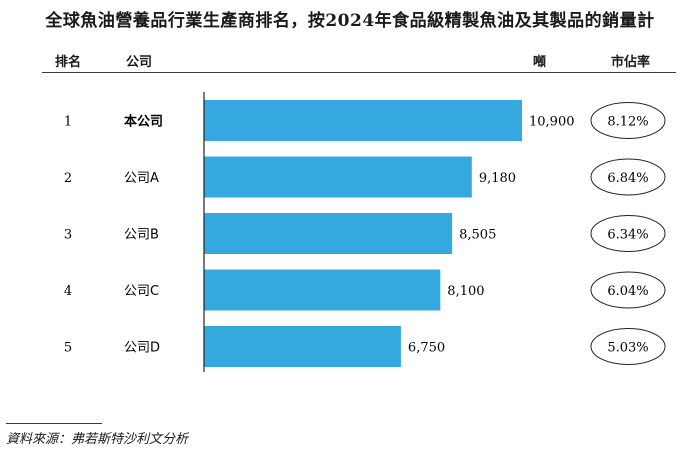 The image size is (700, 450). Describe the element at coordinates (141, 235) in the screenshot. I see `company-label: 公司B` at that location.